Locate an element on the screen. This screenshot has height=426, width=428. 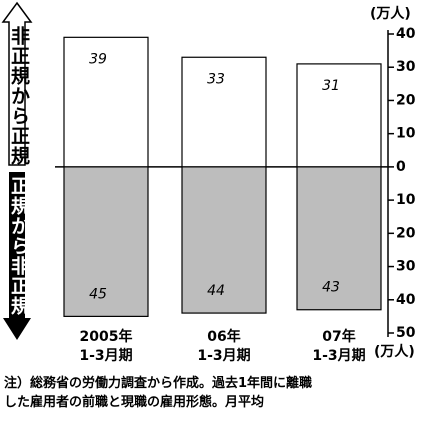
value-label: 44 is located at coordinates (216, 291).